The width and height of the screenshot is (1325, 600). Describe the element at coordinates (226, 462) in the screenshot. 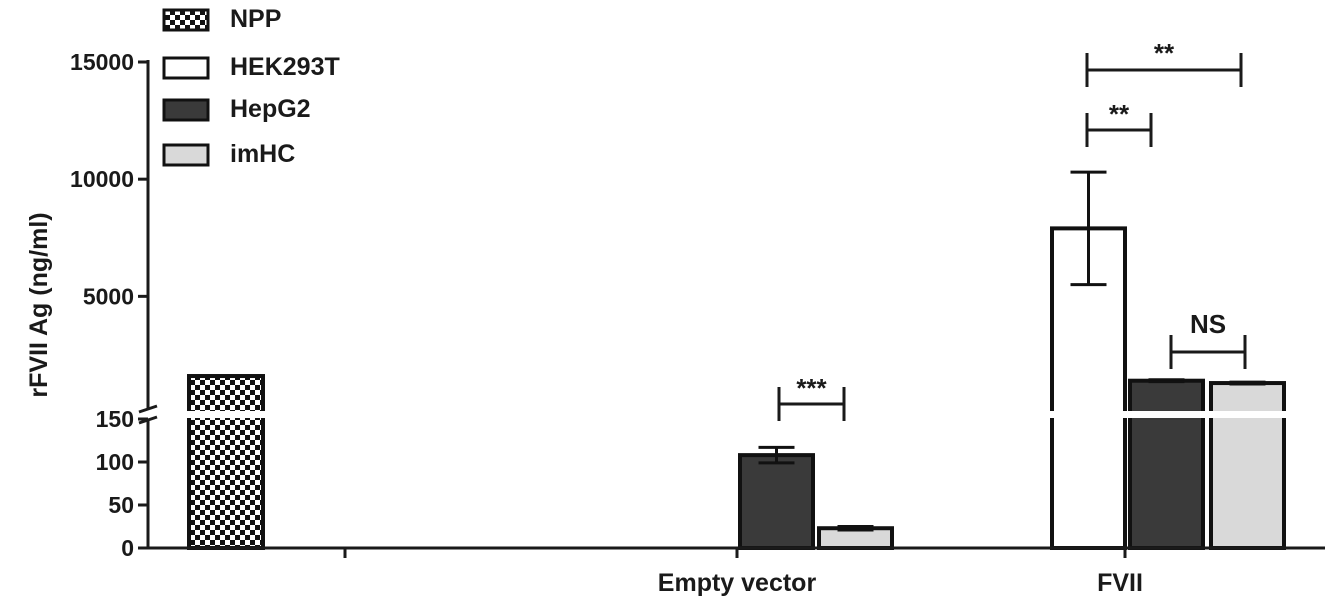

I see `bar-npp-npp` at that location.